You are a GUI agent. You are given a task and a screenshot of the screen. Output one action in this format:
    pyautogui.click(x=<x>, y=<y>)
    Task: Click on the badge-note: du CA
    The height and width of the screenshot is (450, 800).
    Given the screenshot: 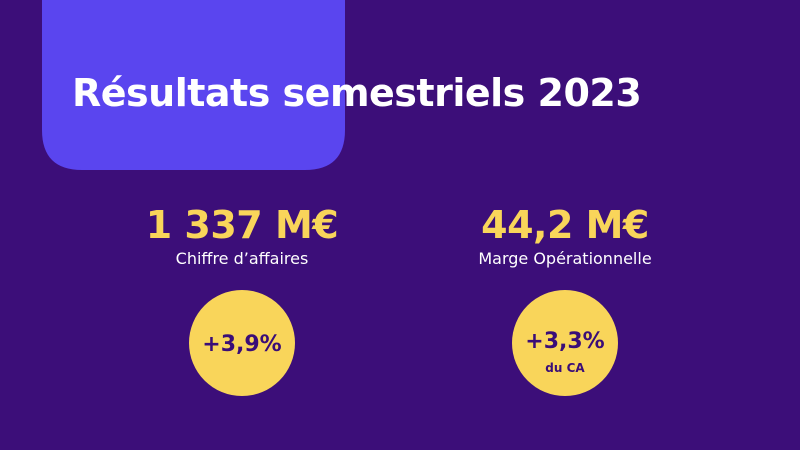 What is the action you would take?
    pyautogui.click(x=565, y=368)
    